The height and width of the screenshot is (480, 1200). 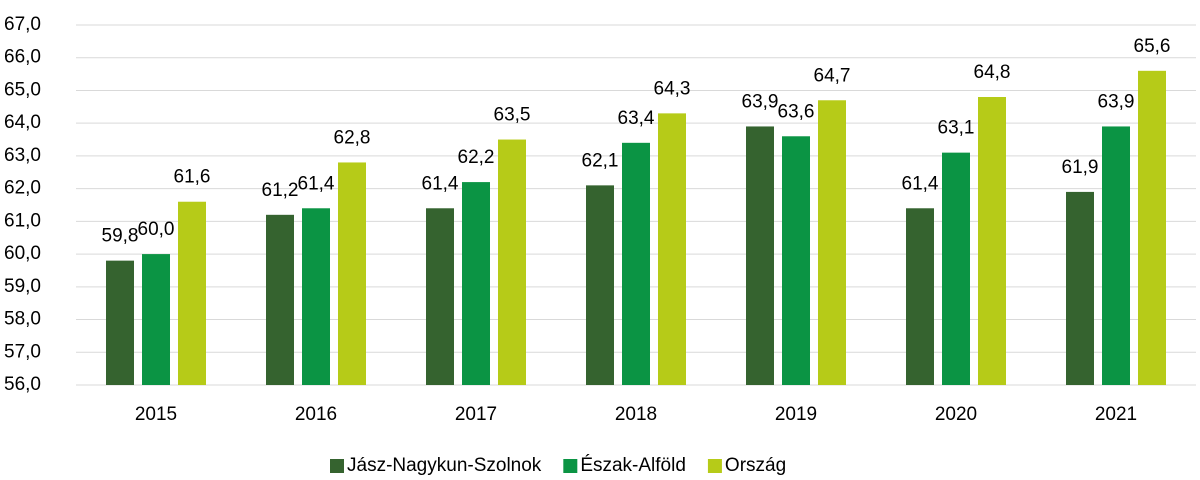 What do you see at coordinates (22, 57) in the screenshot?
I see `y-tick-label: 66,0` at bounding box center [22, 57].